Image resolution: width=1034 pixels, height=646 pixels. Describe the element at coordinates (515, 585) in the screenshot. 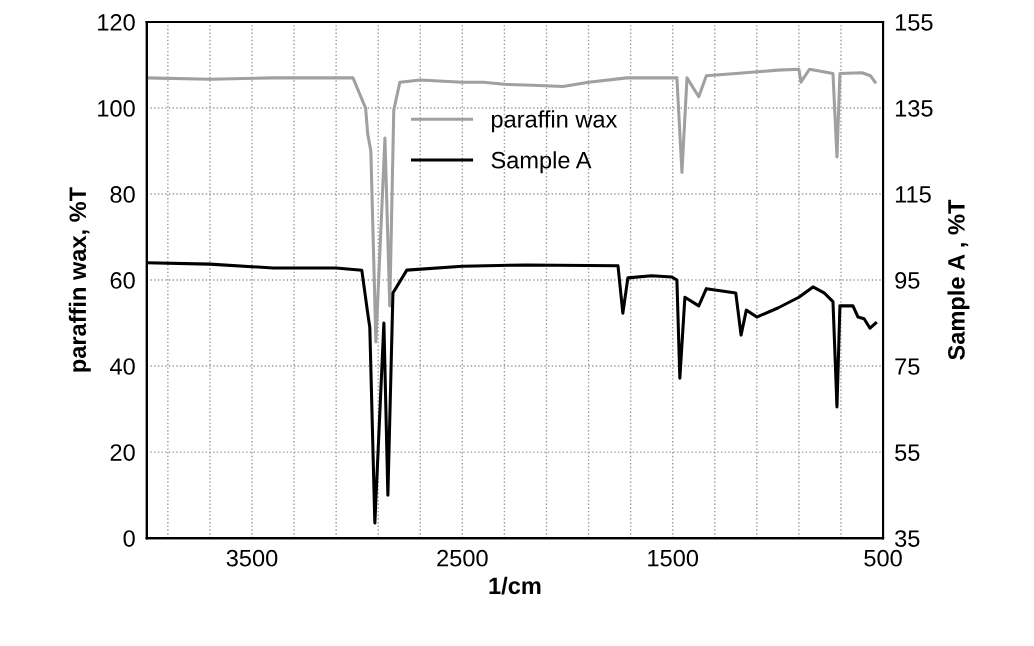

I see `x-axis-title: 1/cm` at that location.